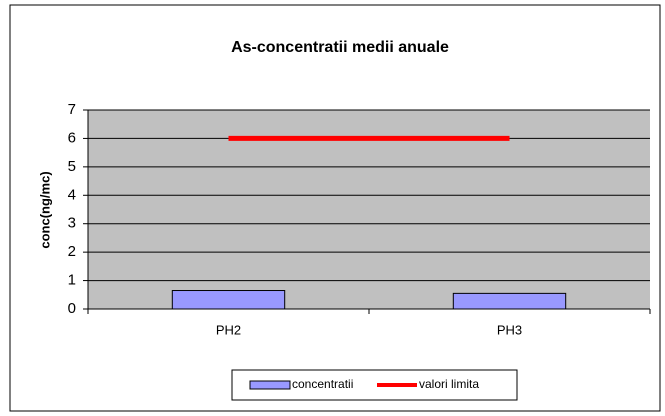  Describe the element at coordinates (72, 251) in the screenshot. I see `y-tick-label: 2` at that location.